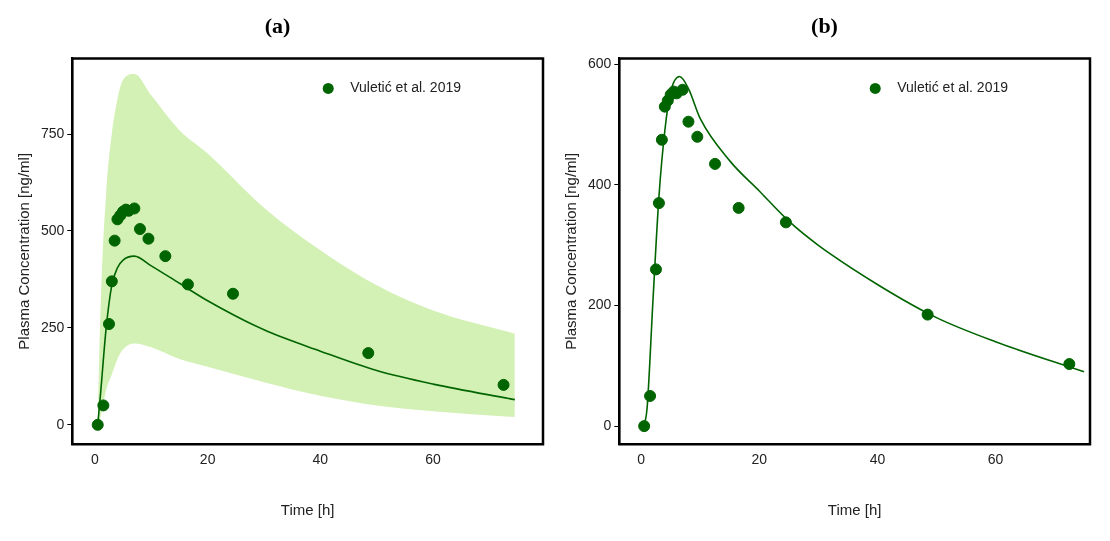  I want to click on y-tick-label: 250, so click(53, 326).